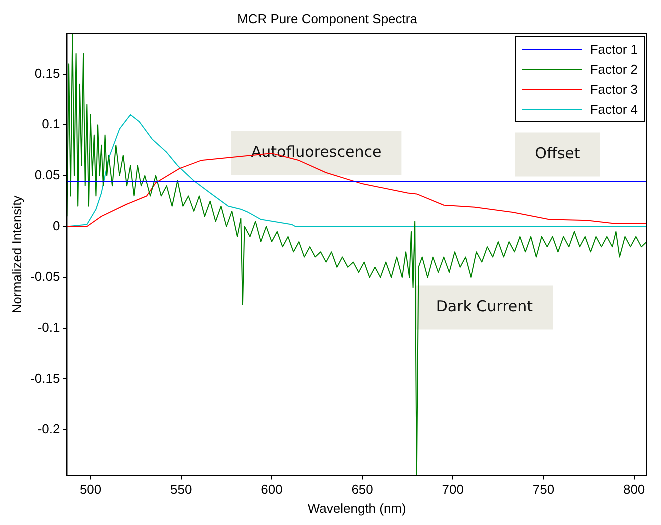 The height and width of the screenshot is (525, 661). I want to click on x-axis-title: Wavelength (nm), so click(357, 508).